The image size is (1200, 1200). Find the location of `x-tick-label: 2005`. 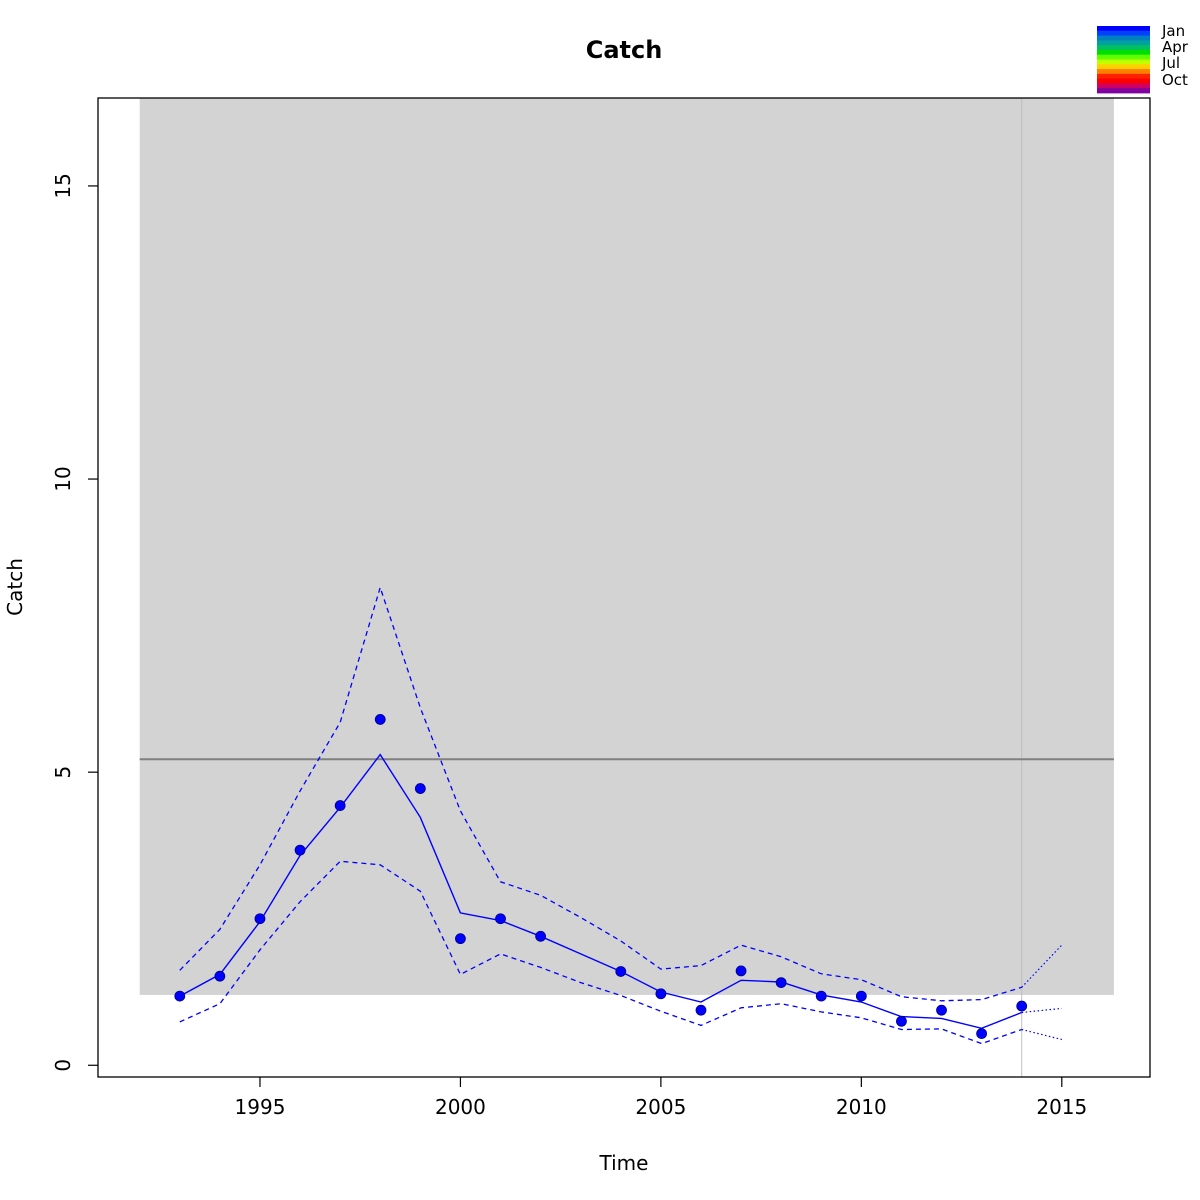

x-tick-label: 2005 is located at coordinates (660, 1107).